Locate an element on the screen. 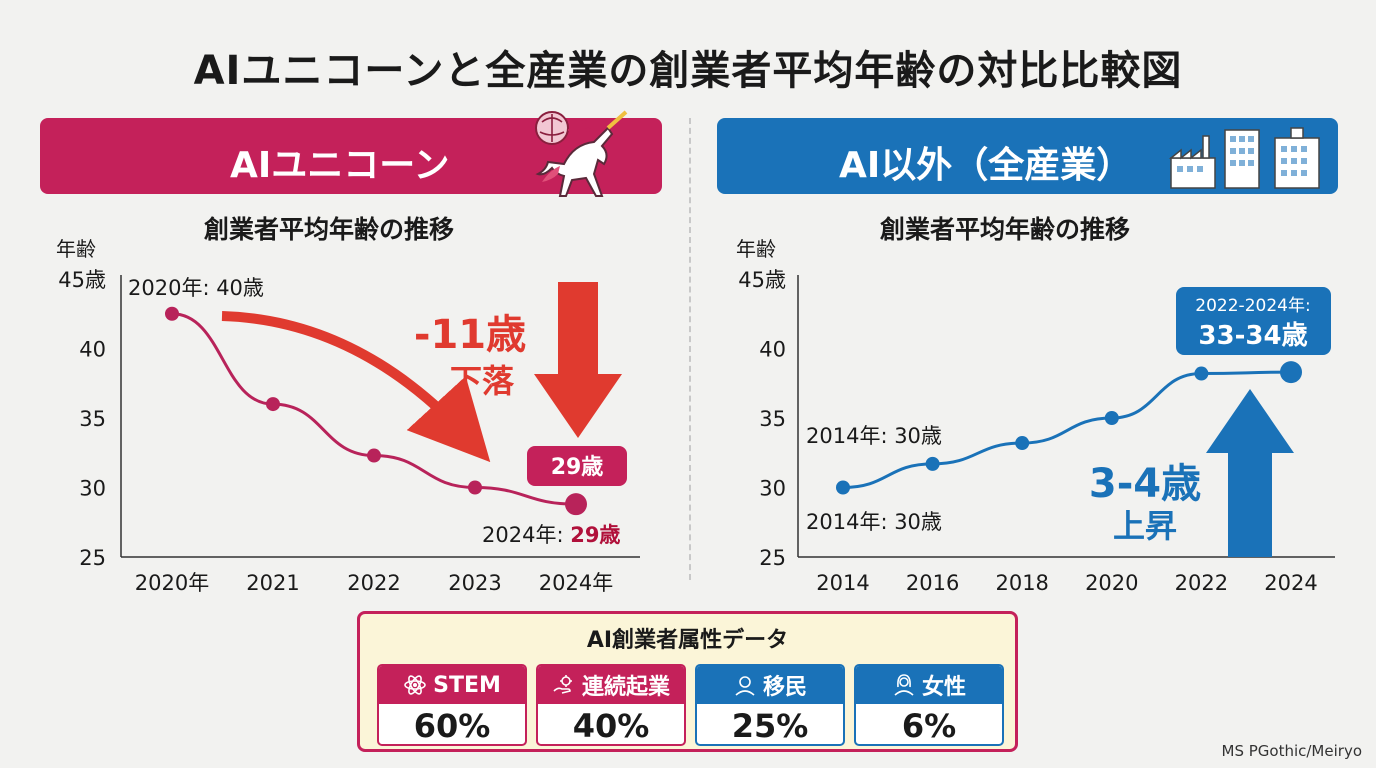 The image size is (1376, 768). other-upper-label: 2014年: 30歳 is located at coordinates (874, 436).